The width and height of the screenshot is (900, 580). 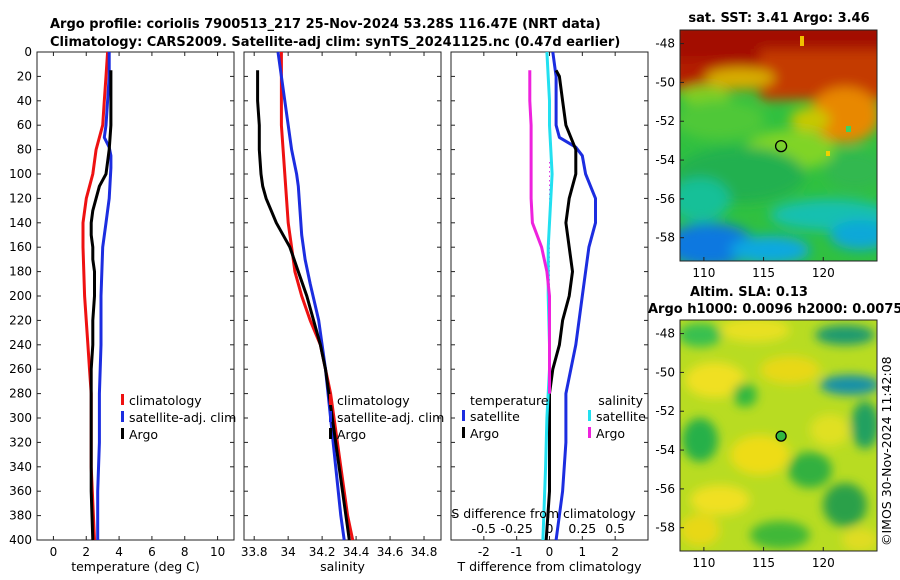 What do you see at coordinates (20, 296) in the screenshot?
I see `y-tick-label: 200` at bounding box center [20, 296].